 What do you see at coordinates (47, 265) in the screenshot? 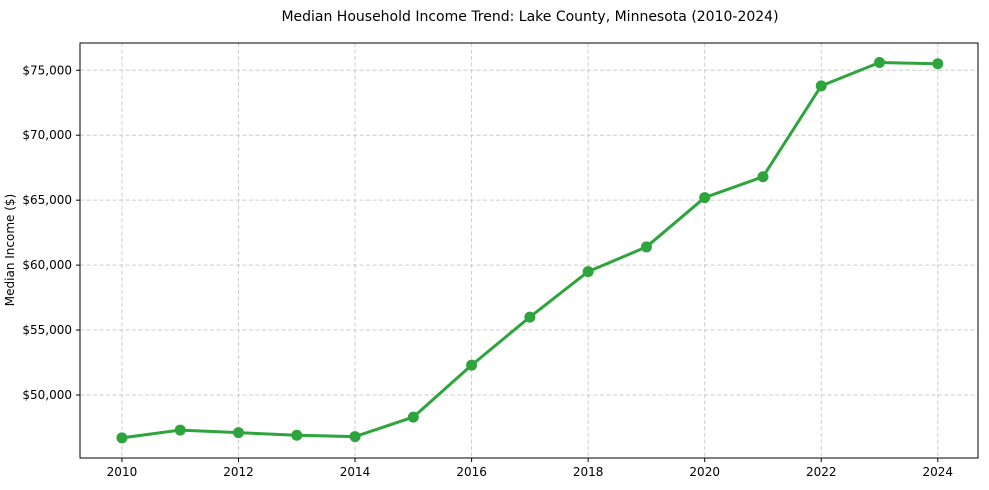
I see `y-tick-label: $60,000` at bounding box center [47, 265].